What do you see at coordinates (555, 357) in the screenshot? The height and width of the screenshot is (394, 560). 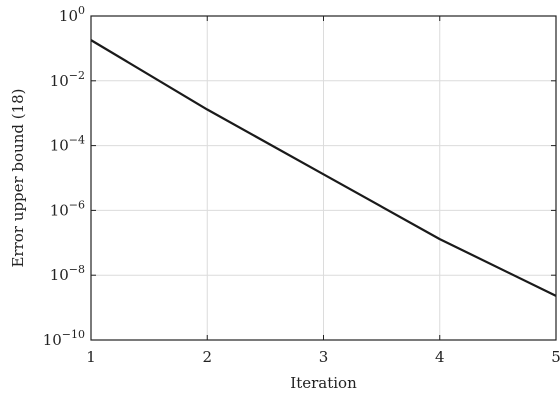 I see `x-tick-label: 5` at bounding box center [555, 357].